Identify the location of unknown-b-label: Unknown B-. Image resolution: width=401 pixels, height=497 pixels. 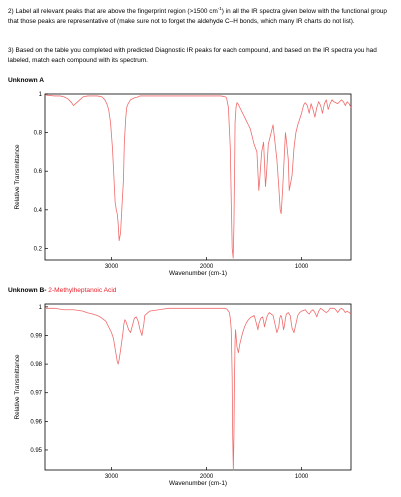
(27, 290).